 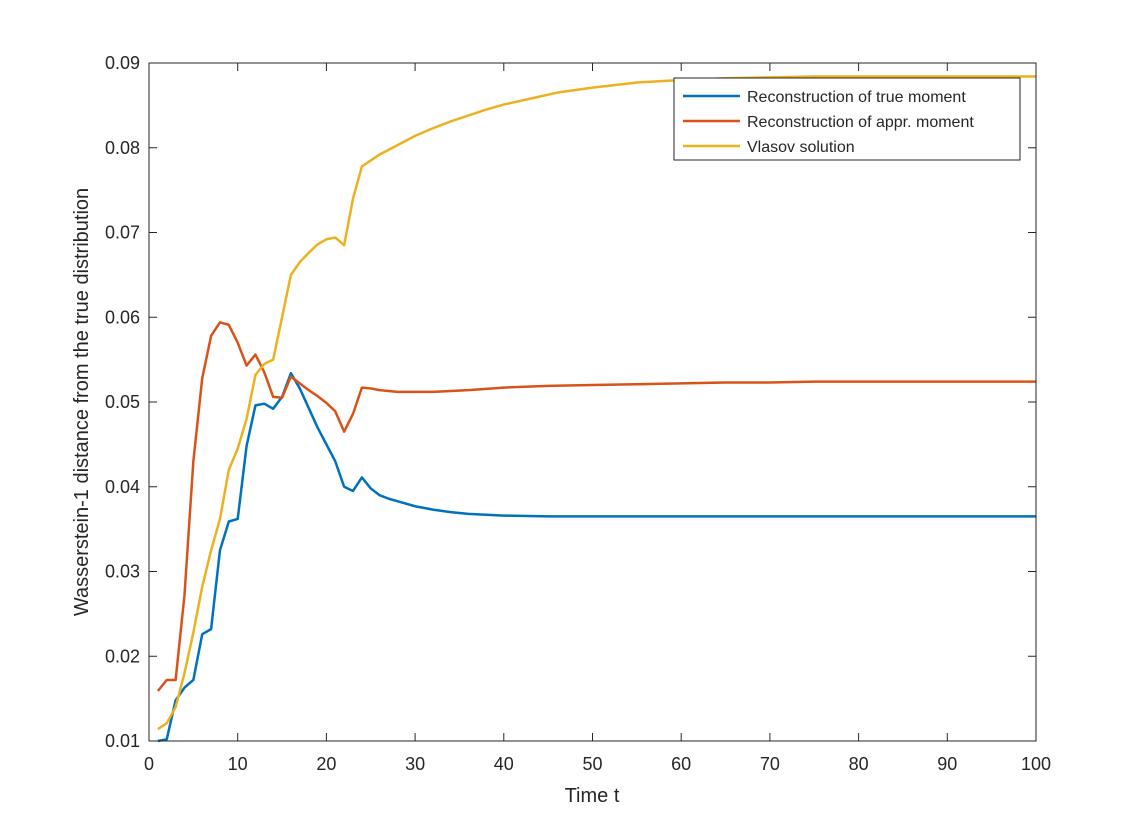 I want to click on y-tick-label: 0.01, so click(x=122, y=741).